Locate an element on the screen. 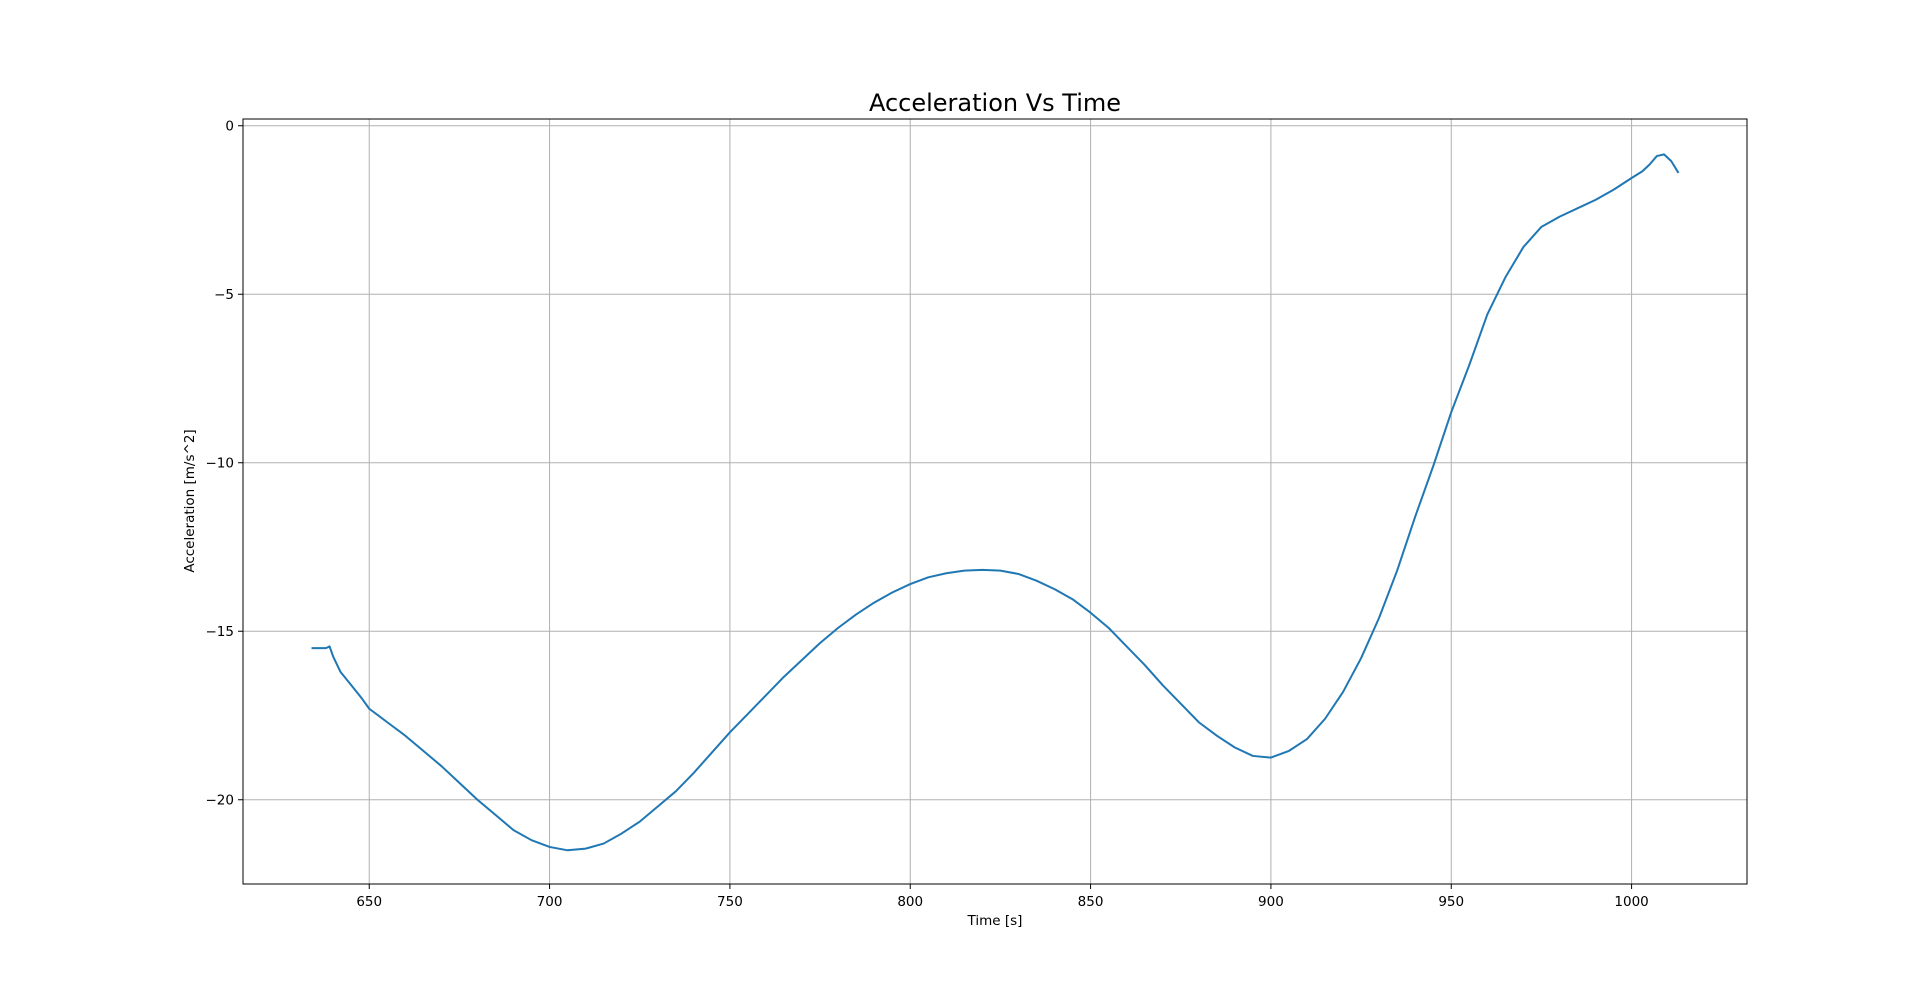 The width and height of the screenshot is (1920, 983). y-tick-label: −15 is located at coordinates (220, 632).